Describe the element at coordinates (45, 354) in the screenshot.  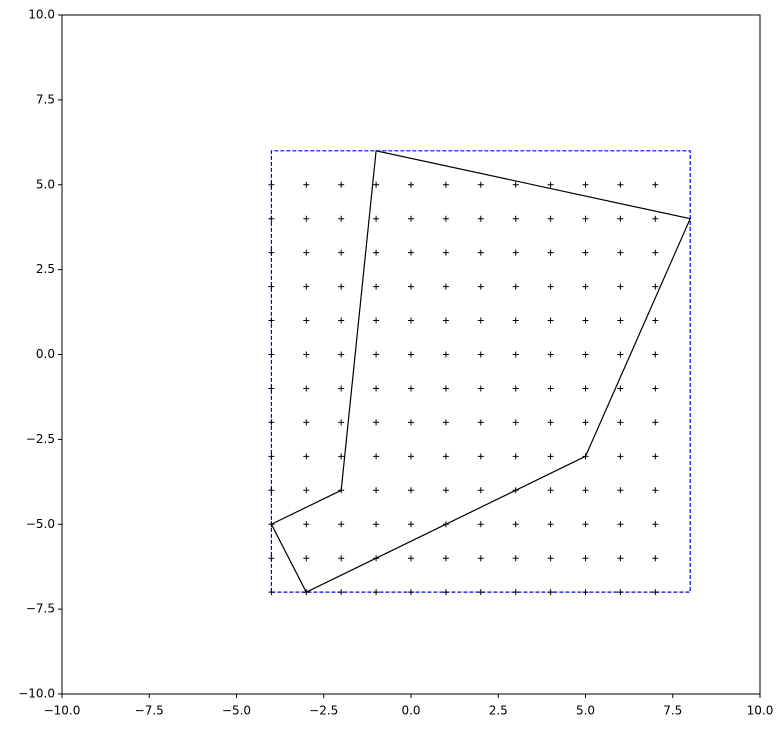
I see `y-tick-label: 0.0` at that location.